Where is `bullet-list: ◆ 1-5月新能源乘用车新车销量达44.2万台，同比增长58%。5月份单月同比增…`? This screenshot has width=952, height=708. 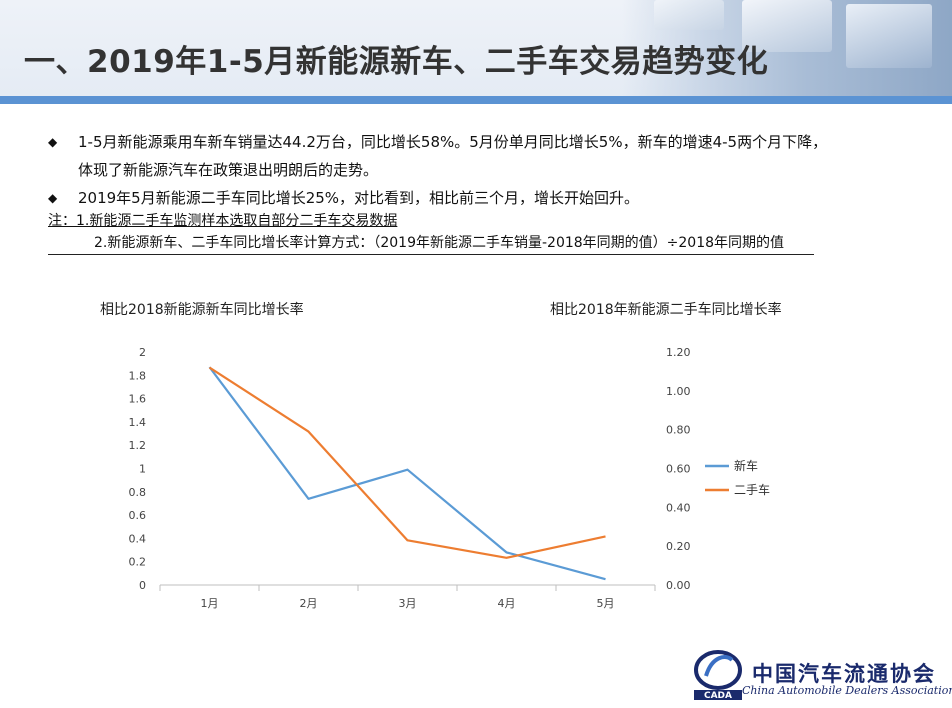 bullet-list: ◆ 1-5月新能源乘用车新车销量达44.2万台，同比增长58%。5月份单月同比增… is located at coordinates (488, 170).